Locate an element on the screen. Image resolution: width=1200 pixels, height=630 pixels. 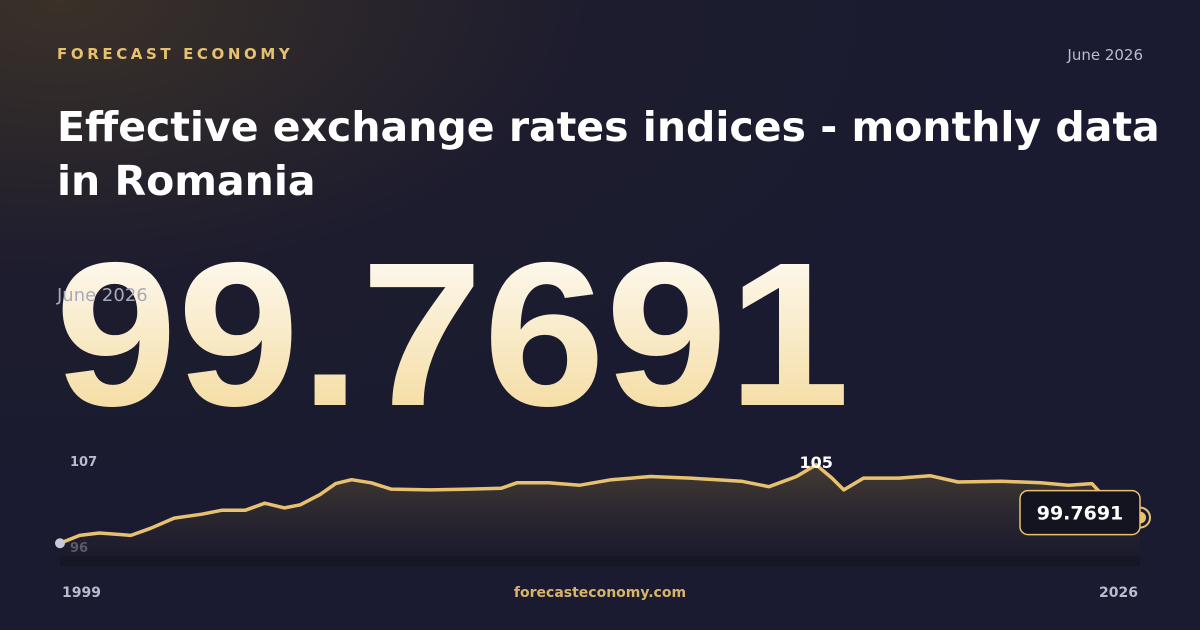
brand: FORECAST ECONOMY is located at coordinates (175, 54).